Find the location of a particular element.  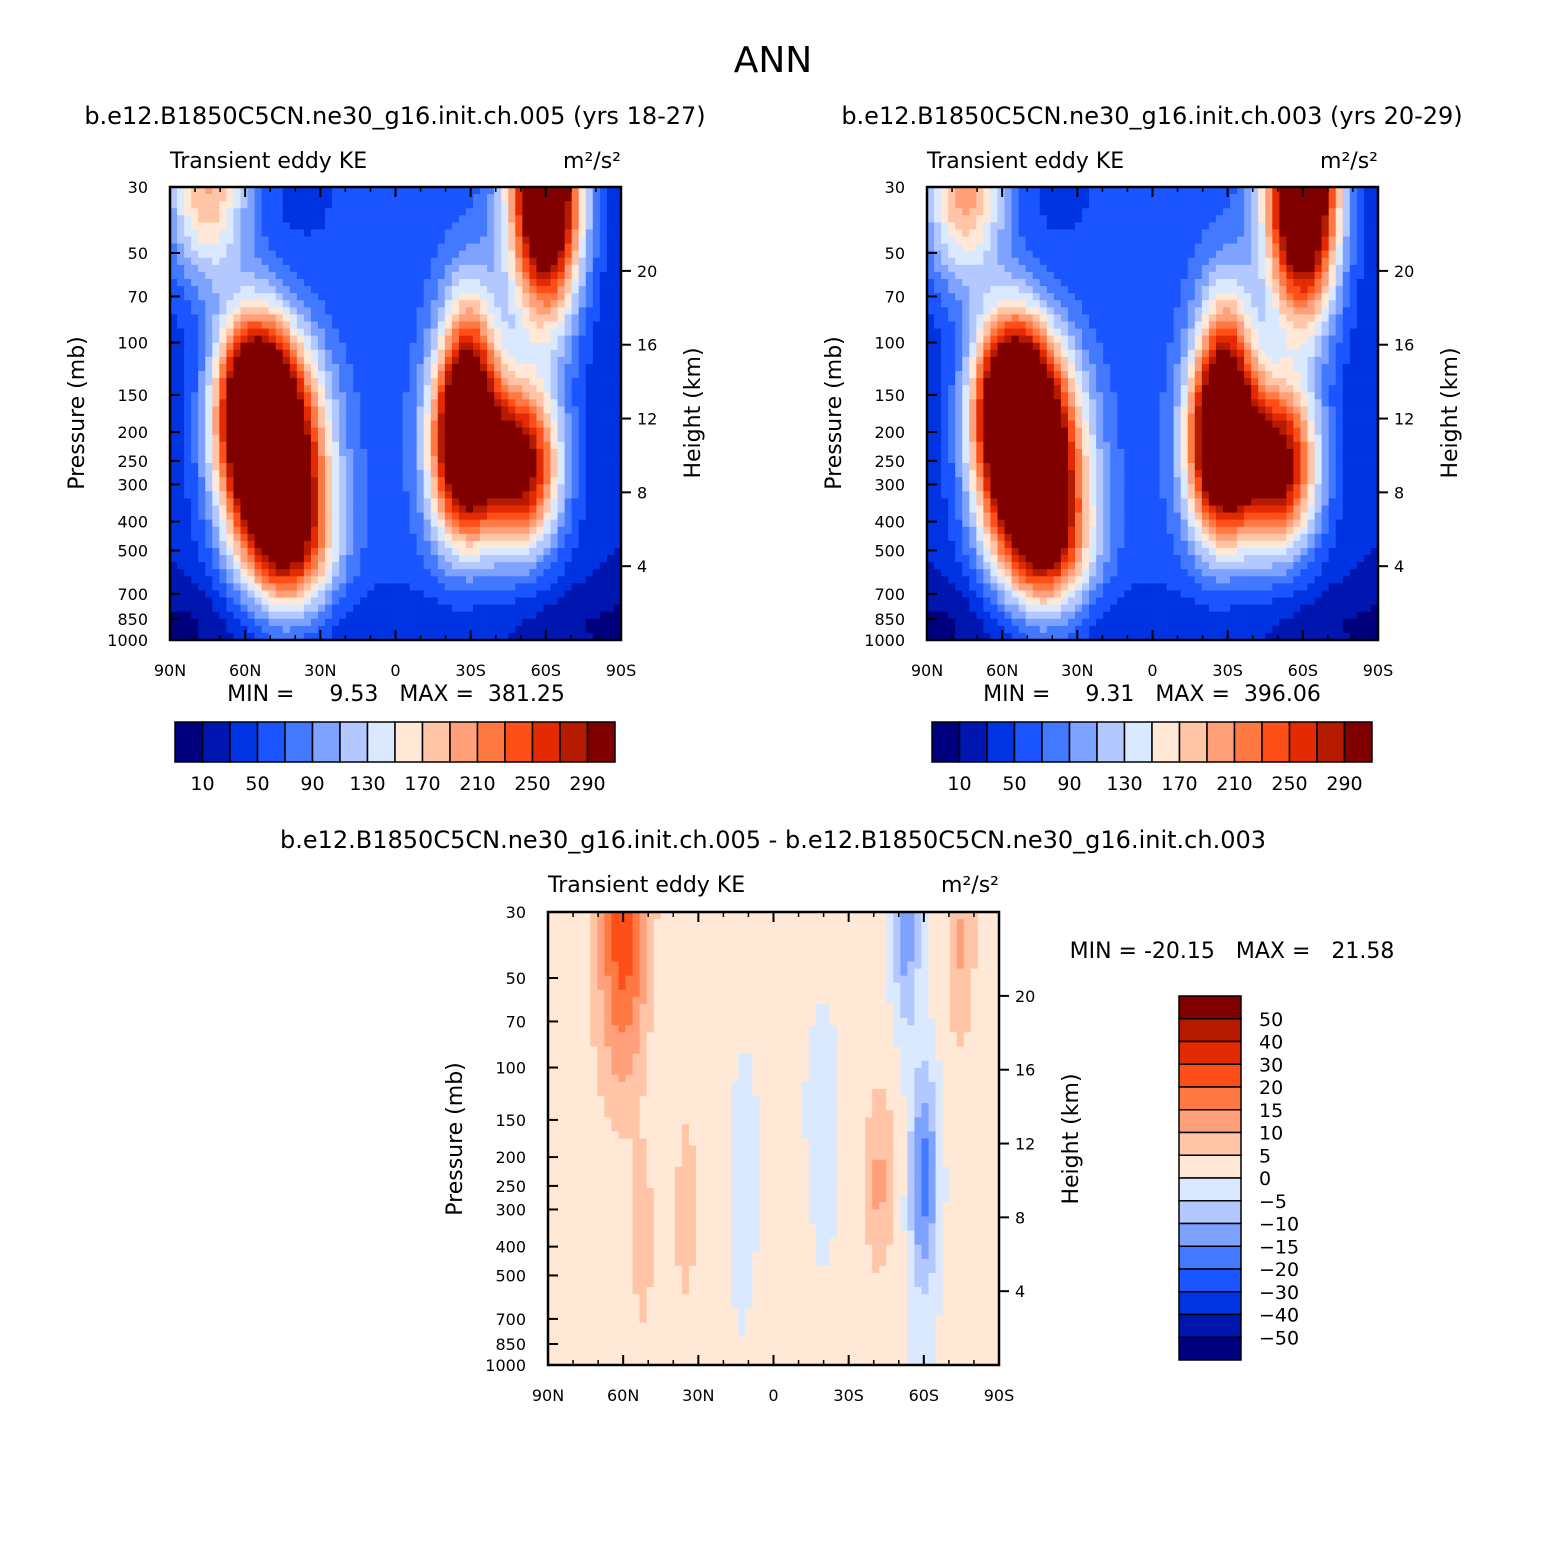

x-tick-label: 60S is located at coordinates (546, 670).